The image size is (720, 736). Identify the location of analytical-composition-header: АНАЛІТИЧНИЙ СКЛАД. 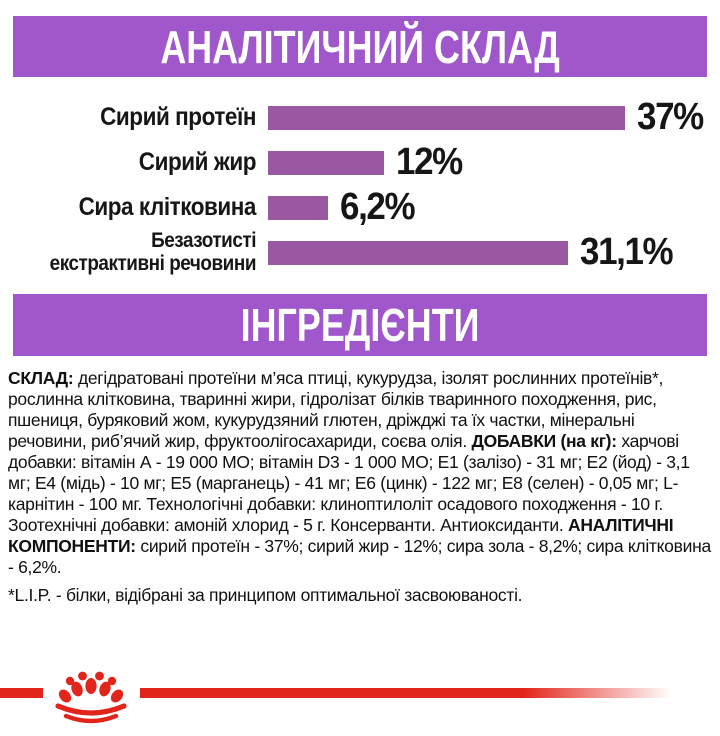
(360, 46).